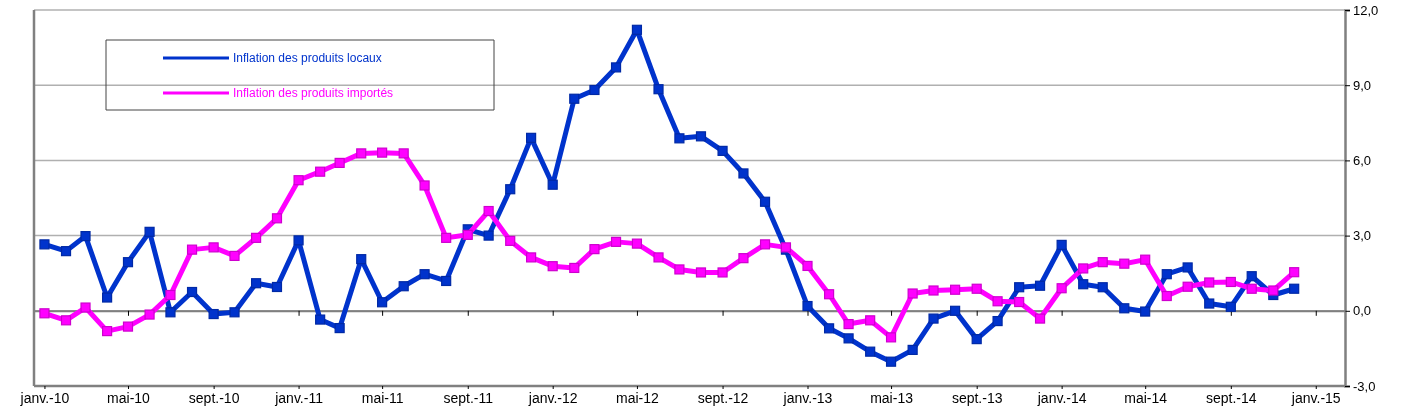 This screenshot has width=1411, height=410. Describe the element at coordinates (307, 58) in the screenshot. I see `text: Inflation des produits locaux` at that location.